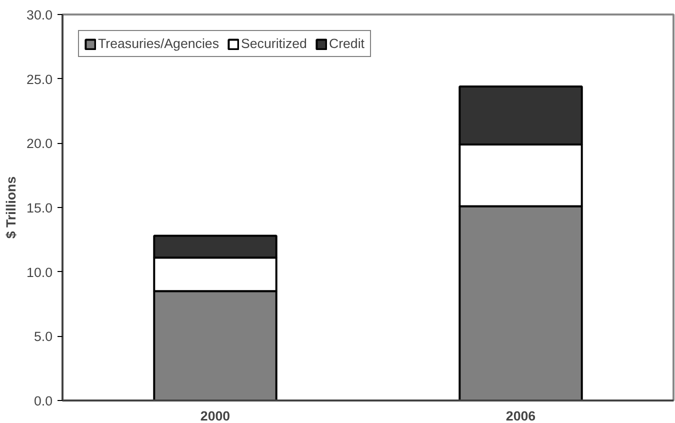  I want to click on y-tick-label: 0.0, so click(43, 401).